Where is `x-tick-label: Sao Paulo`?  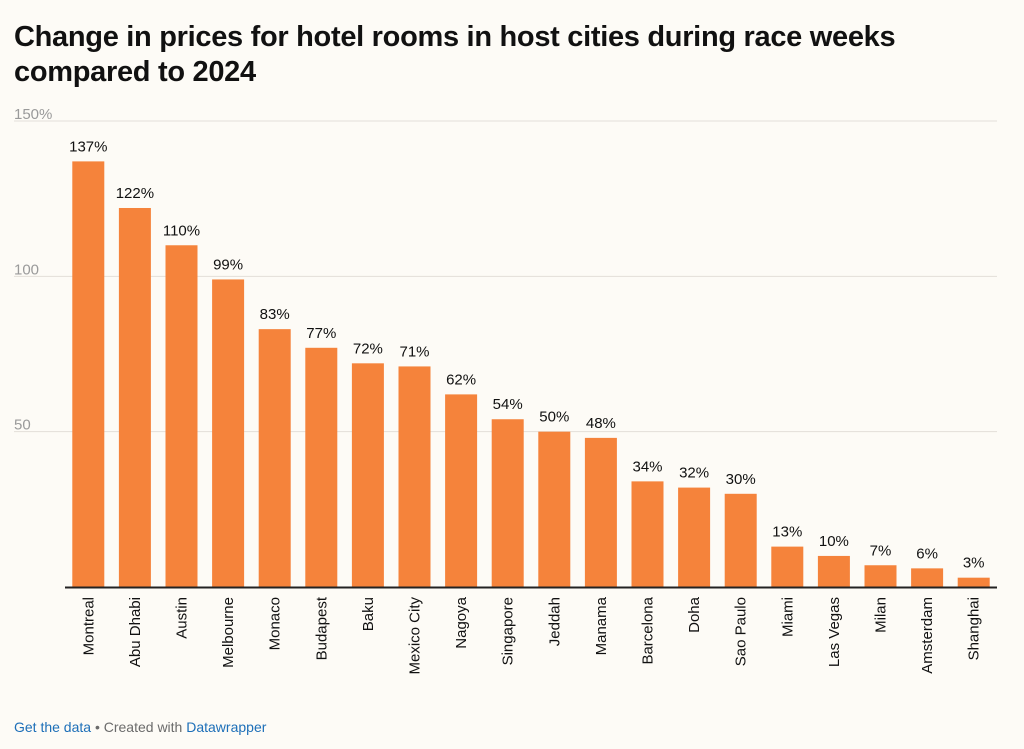 x-tick-label: Sao Paulo is located at coordinates (741, 631).